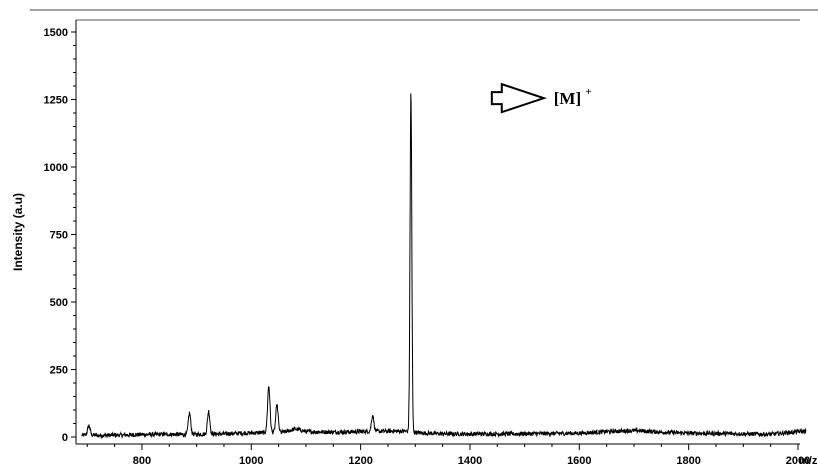 The width and height of the screenshot is (818, 468). I want to click on y-tick-label: 1000, so click(56, 168).